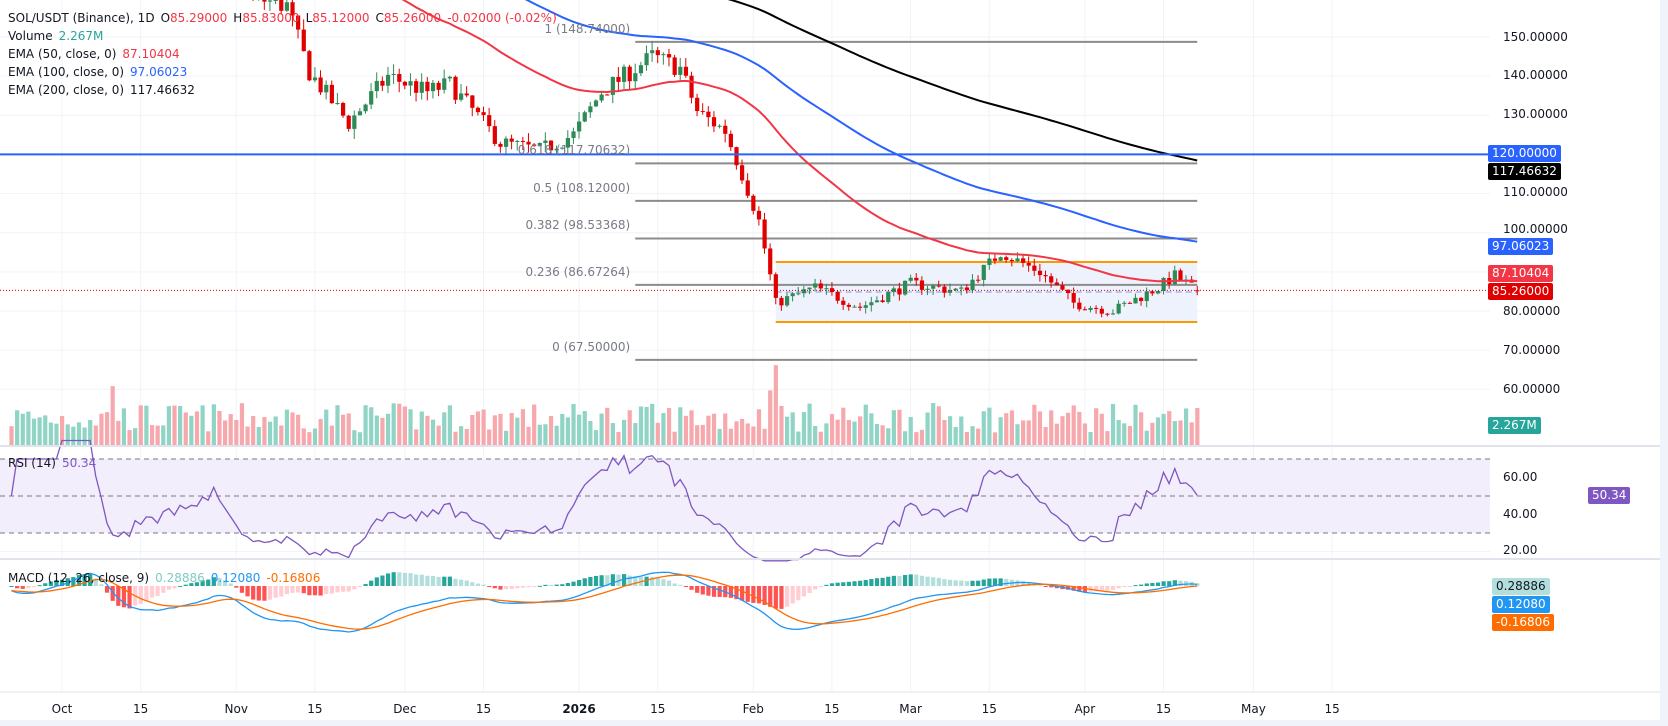 Image resolution: width=1668 pixels, height=726 pixels. I want to click on trading-range-box, so click(986, 292).